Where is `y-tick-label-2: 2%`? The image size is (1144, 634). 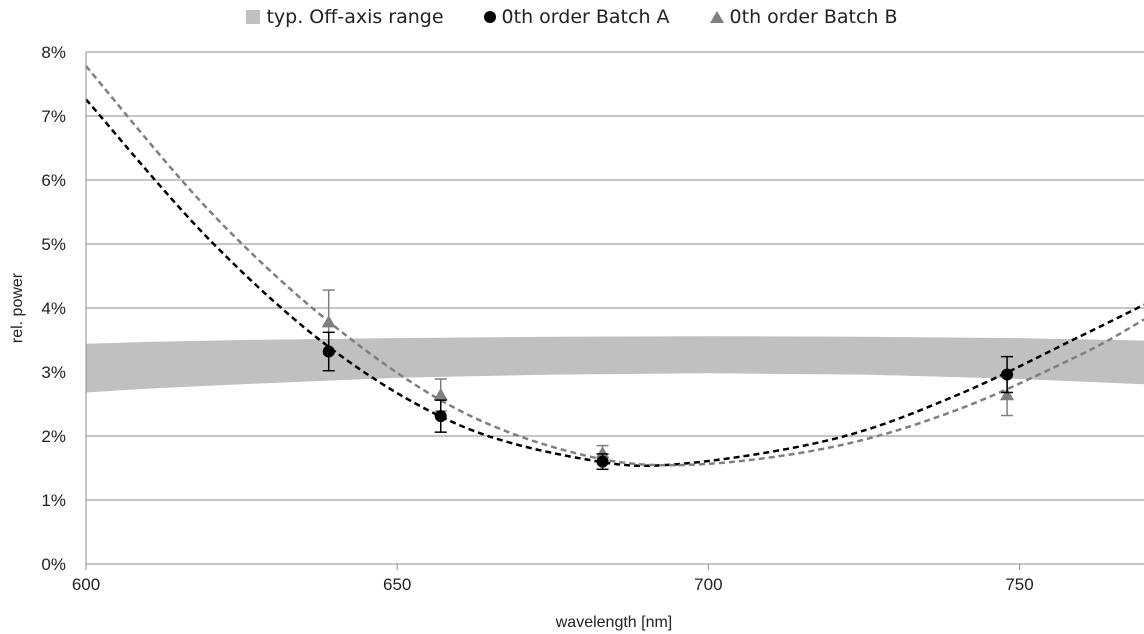 y-tick-label-2: 2% is located at coordinates (53, 436).